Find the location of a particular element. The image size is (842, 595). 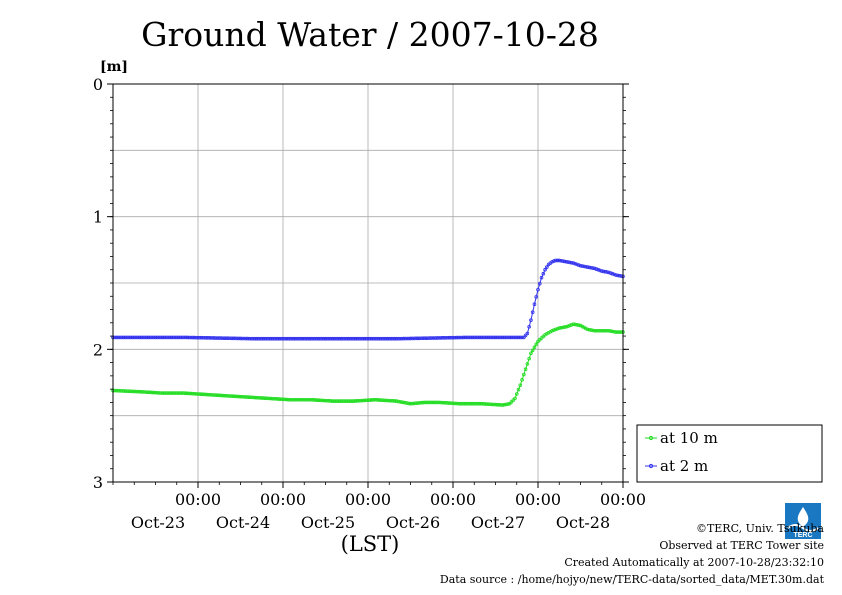

chart-title: Ground Water / 2007-10-28 is located at coordinates (370, 34).